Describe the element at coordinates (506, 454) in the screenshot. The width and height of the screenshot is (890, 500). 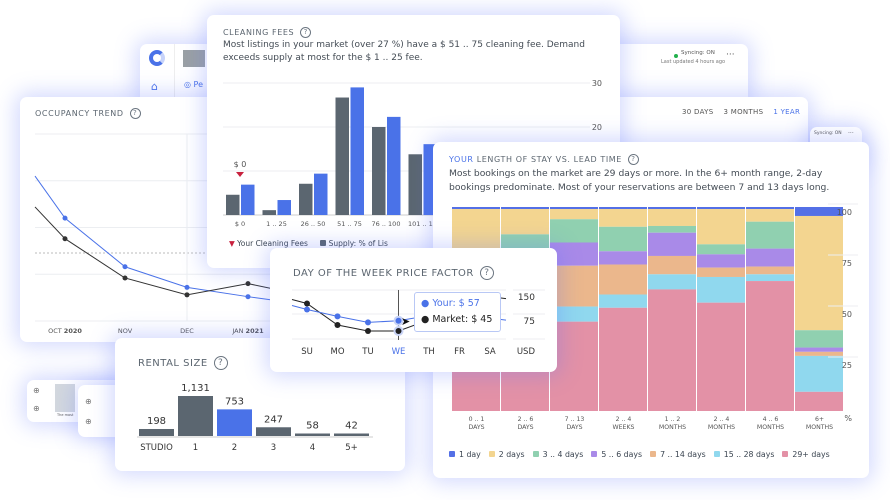
I see `legend-item: 2 days` at that location.